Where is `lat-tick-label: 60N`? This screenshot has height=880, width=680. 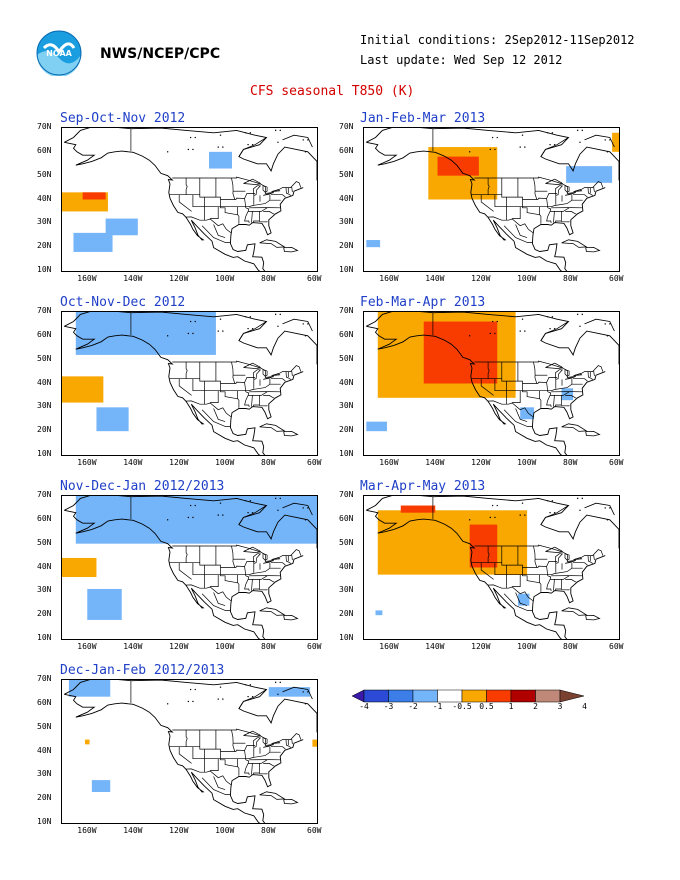 lat-tick-label: 60N is located at coordinates (44, 334).